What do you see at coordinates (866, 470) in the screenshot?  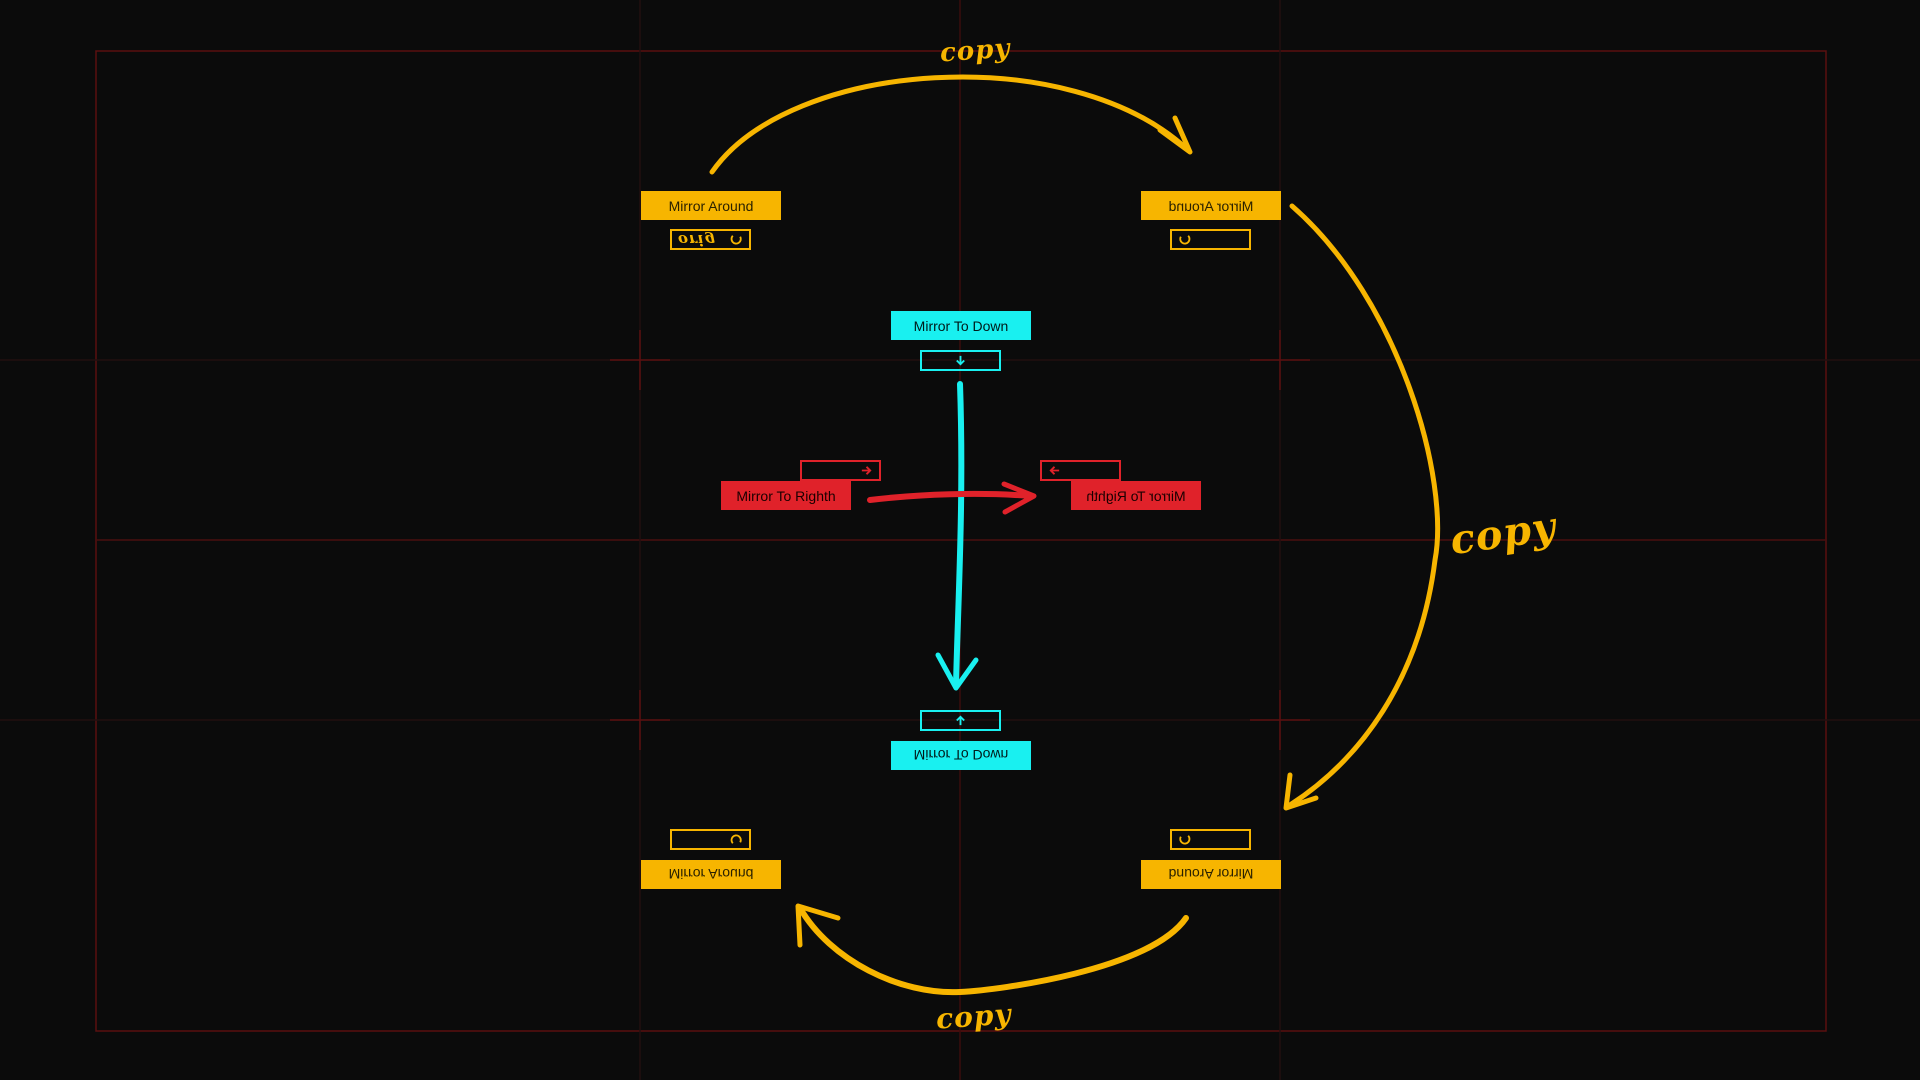 I see `arrow-right-icon` at bounding box center [866, 470].